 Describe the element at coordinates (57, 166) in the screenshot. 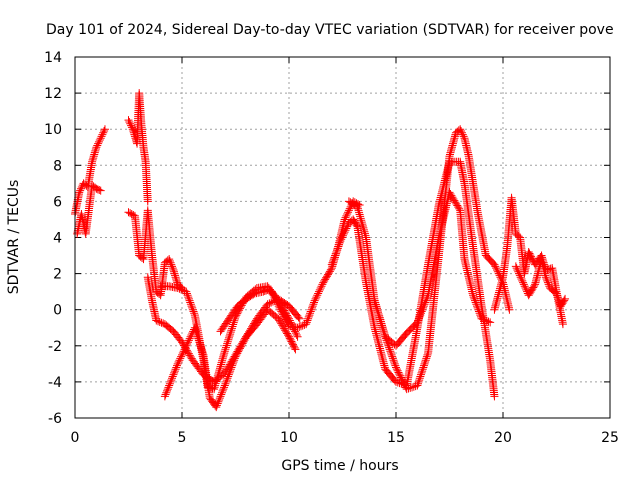

I see `y-tick-label: 8` at that location.